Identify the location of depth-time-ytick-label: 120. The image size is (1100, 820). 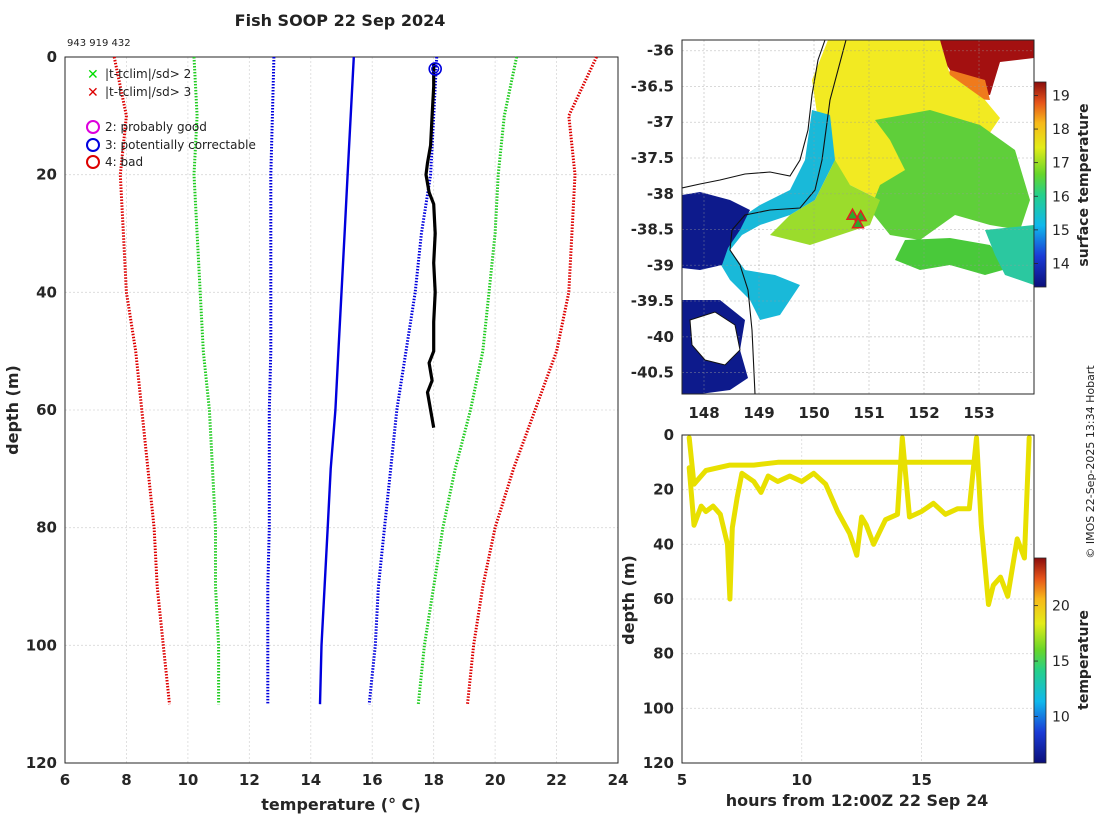
(658, 763).